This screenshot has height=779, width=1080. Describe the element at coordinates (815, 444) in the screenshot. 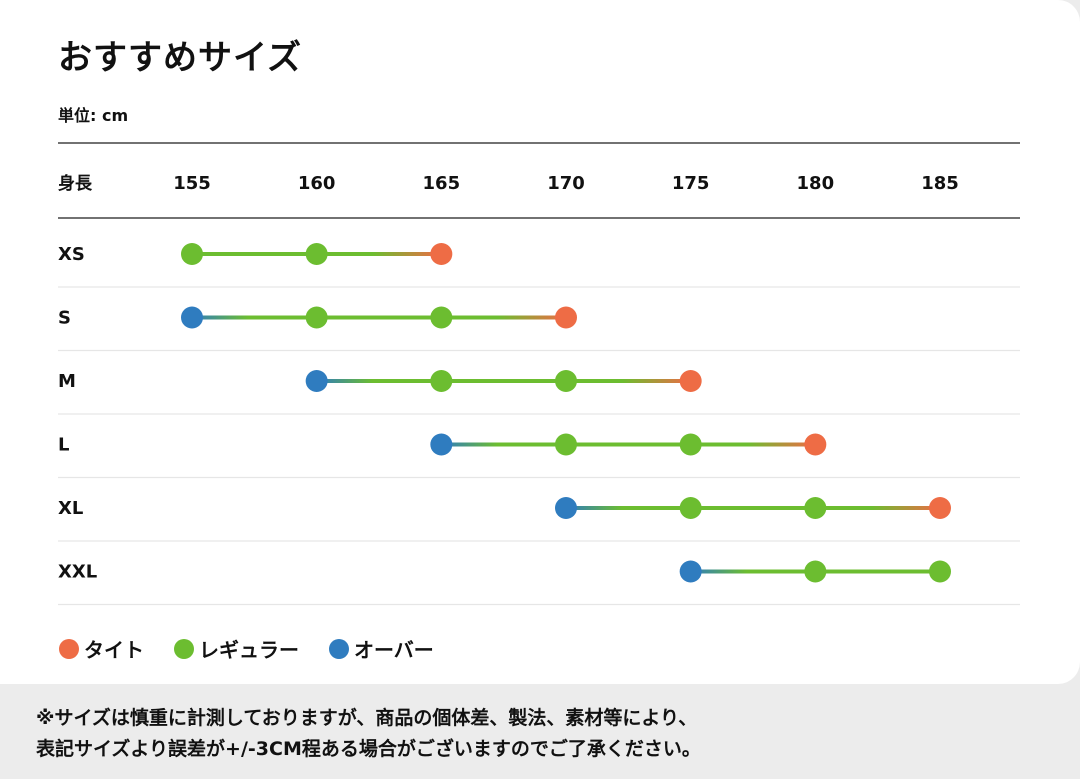

I see `point-l-180-tight` at that location.